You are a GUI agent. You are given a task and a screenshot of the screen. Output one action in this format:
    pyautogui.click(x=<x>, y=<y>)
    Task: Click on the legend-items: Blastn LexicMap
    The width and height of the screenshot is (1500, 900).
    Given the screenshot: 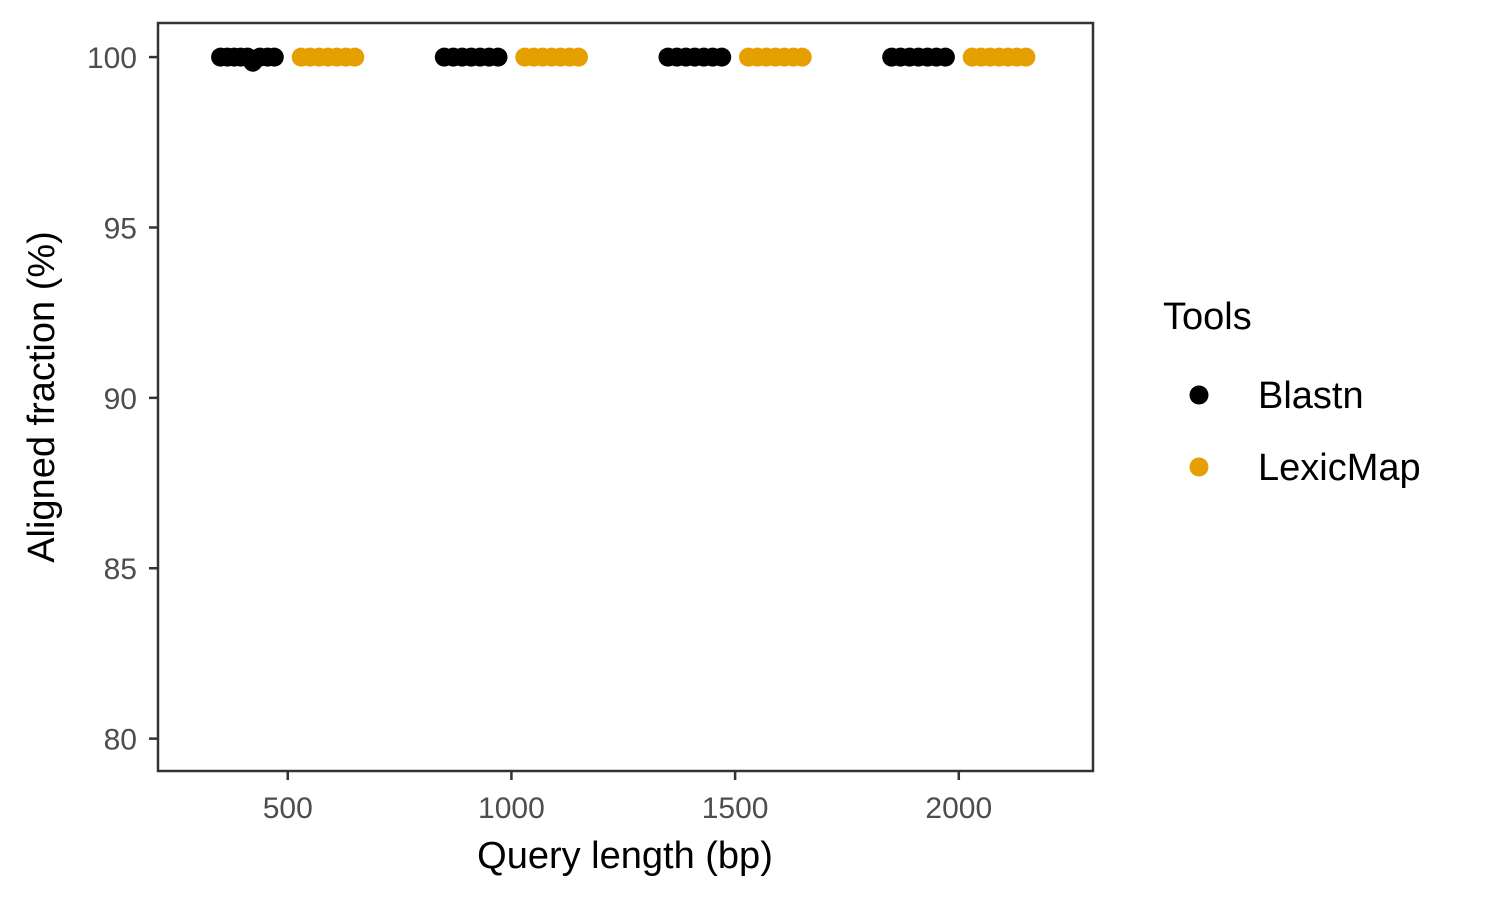 What is the action you would take?
    pyautogui.click(x=1305, y=432)
    